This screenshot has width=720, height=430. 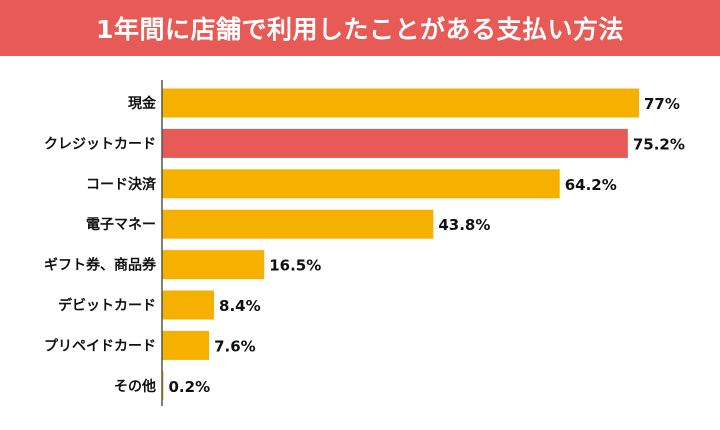 I want to click on value-label: 64.2%, so click(x=591, y=185).